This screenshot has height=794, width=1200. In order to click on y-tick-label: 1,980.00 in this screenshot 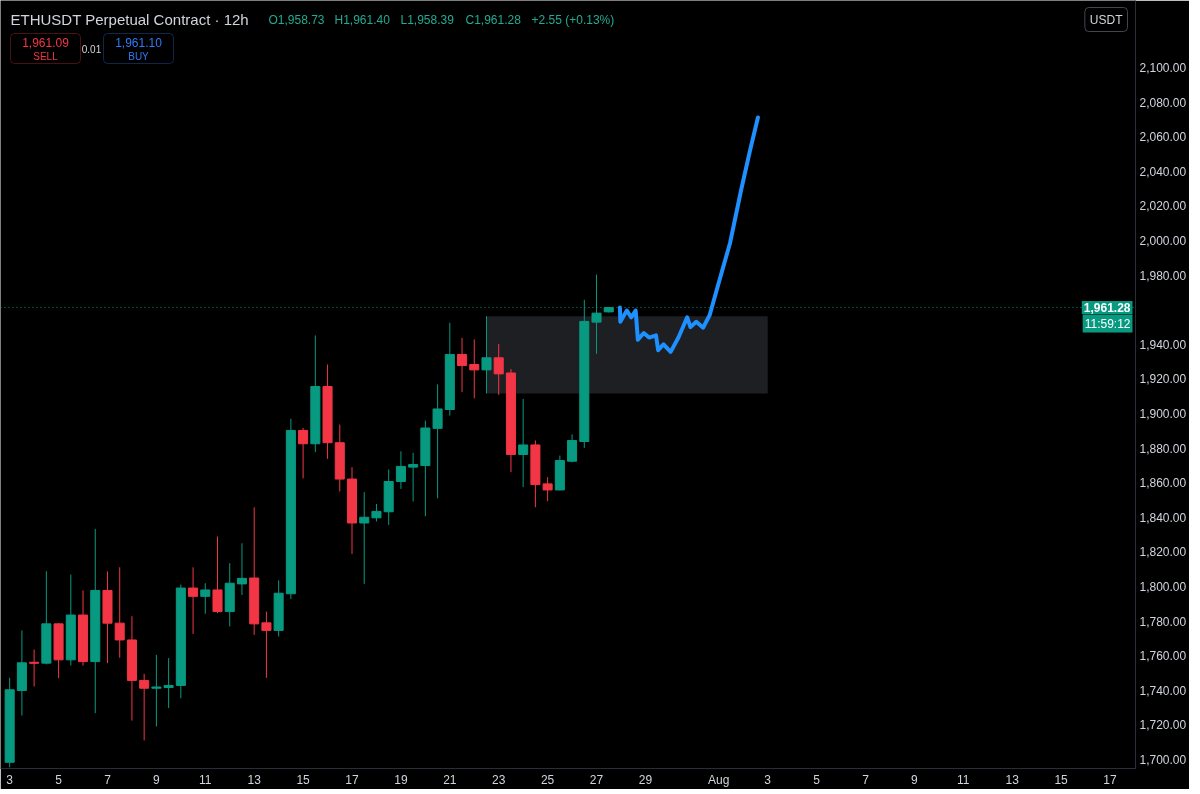, I will do `click(1163, 275)`.